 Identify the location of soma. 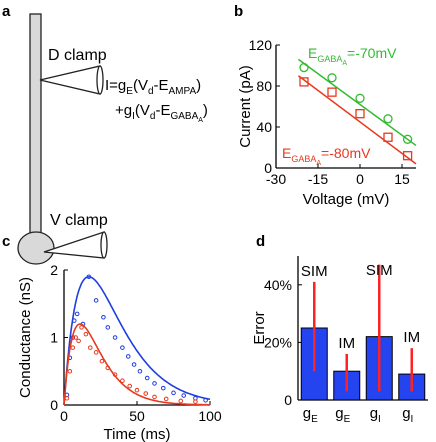
(36, 248).